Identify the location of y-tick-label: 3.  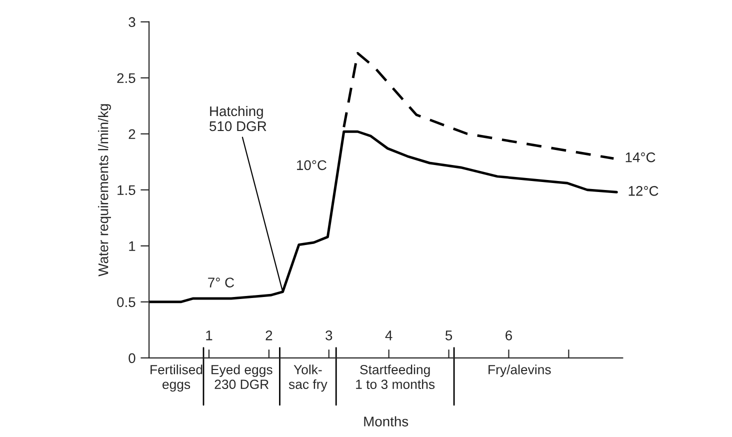
(132, 22).